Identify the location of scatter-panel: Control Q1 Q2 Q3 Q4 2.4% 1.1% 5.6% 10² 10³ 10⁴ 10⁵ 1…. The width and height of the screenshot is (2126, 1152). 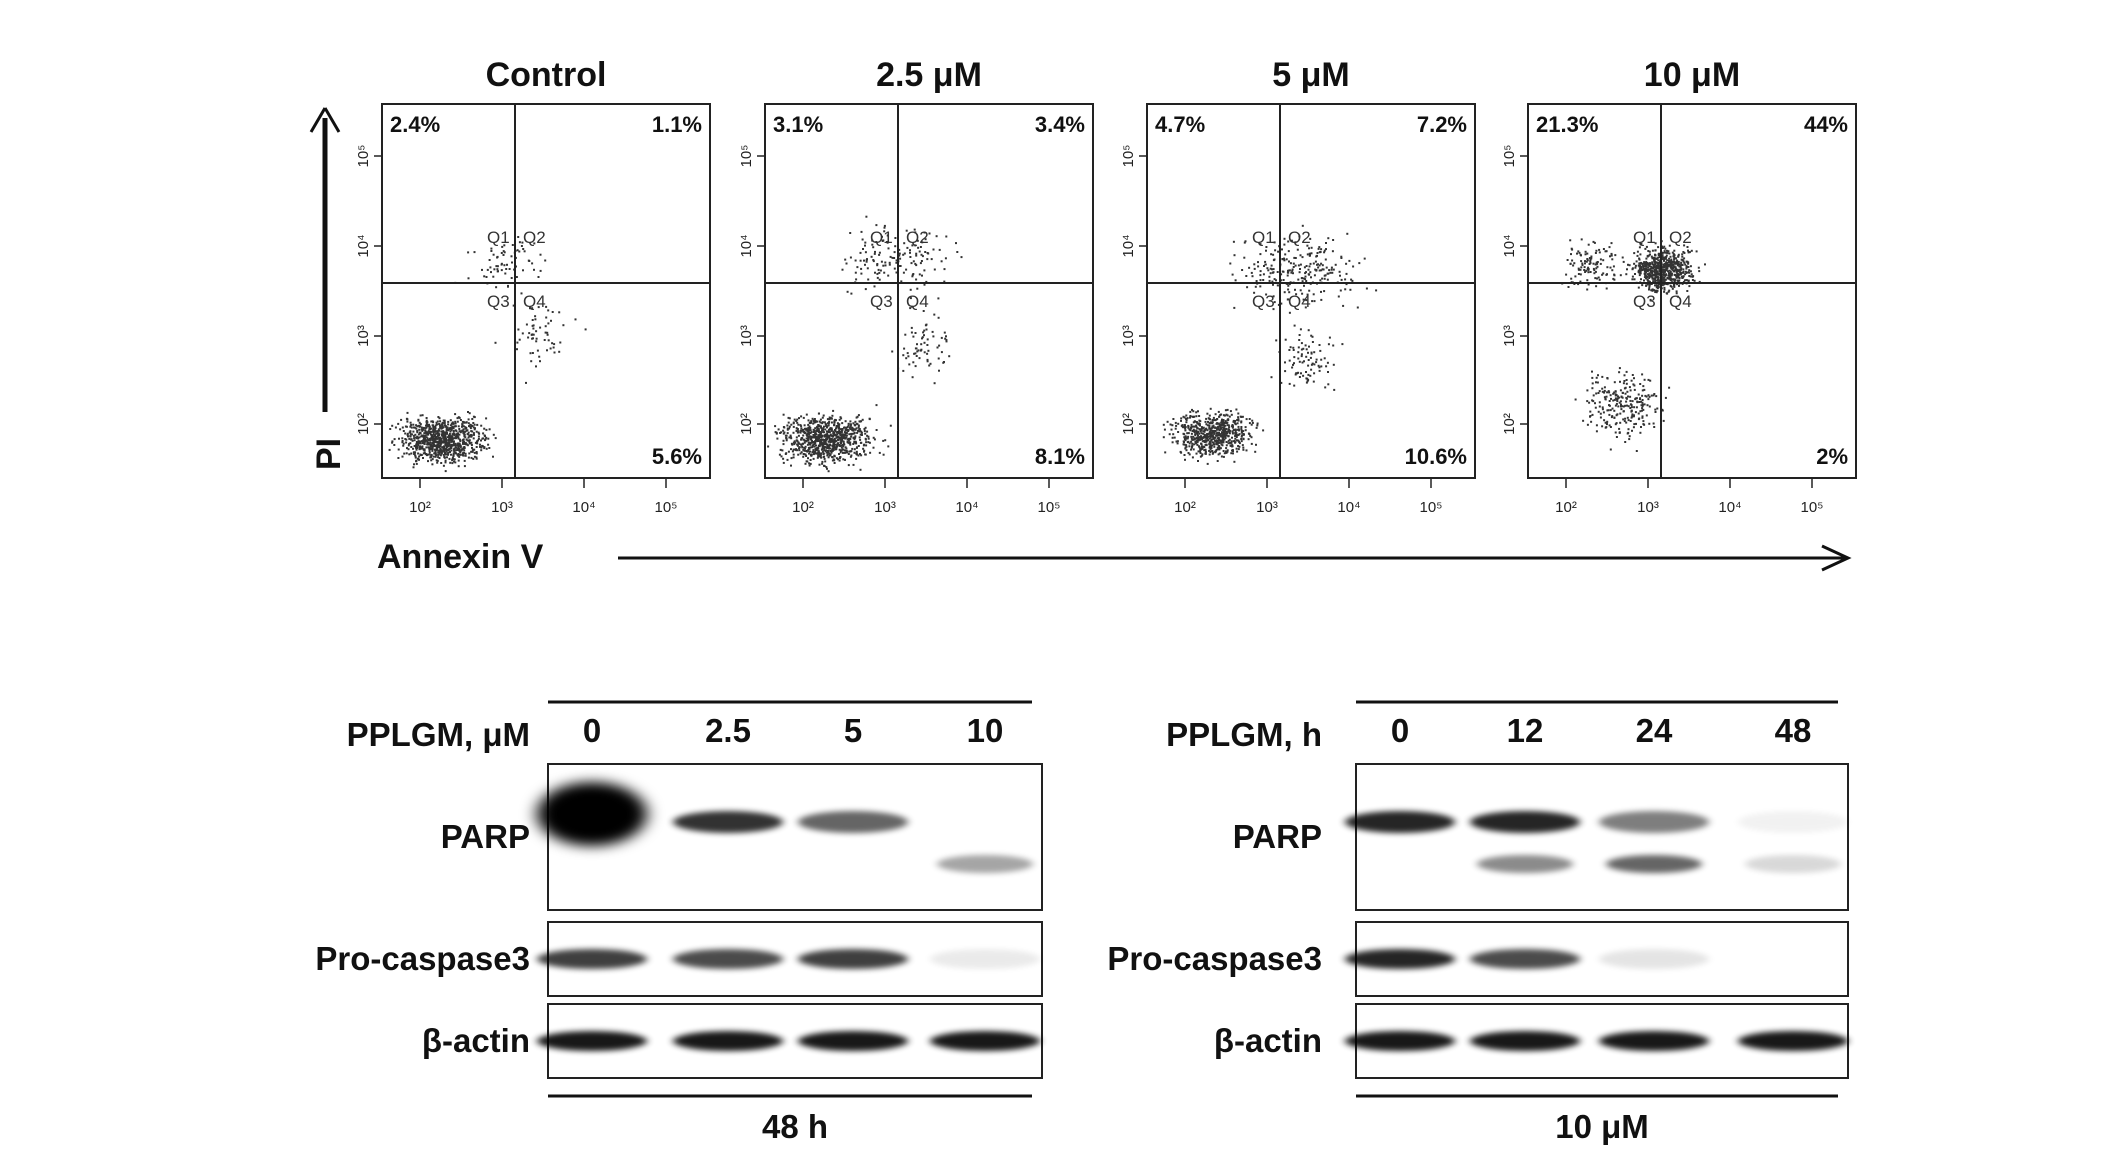
(533, 286).